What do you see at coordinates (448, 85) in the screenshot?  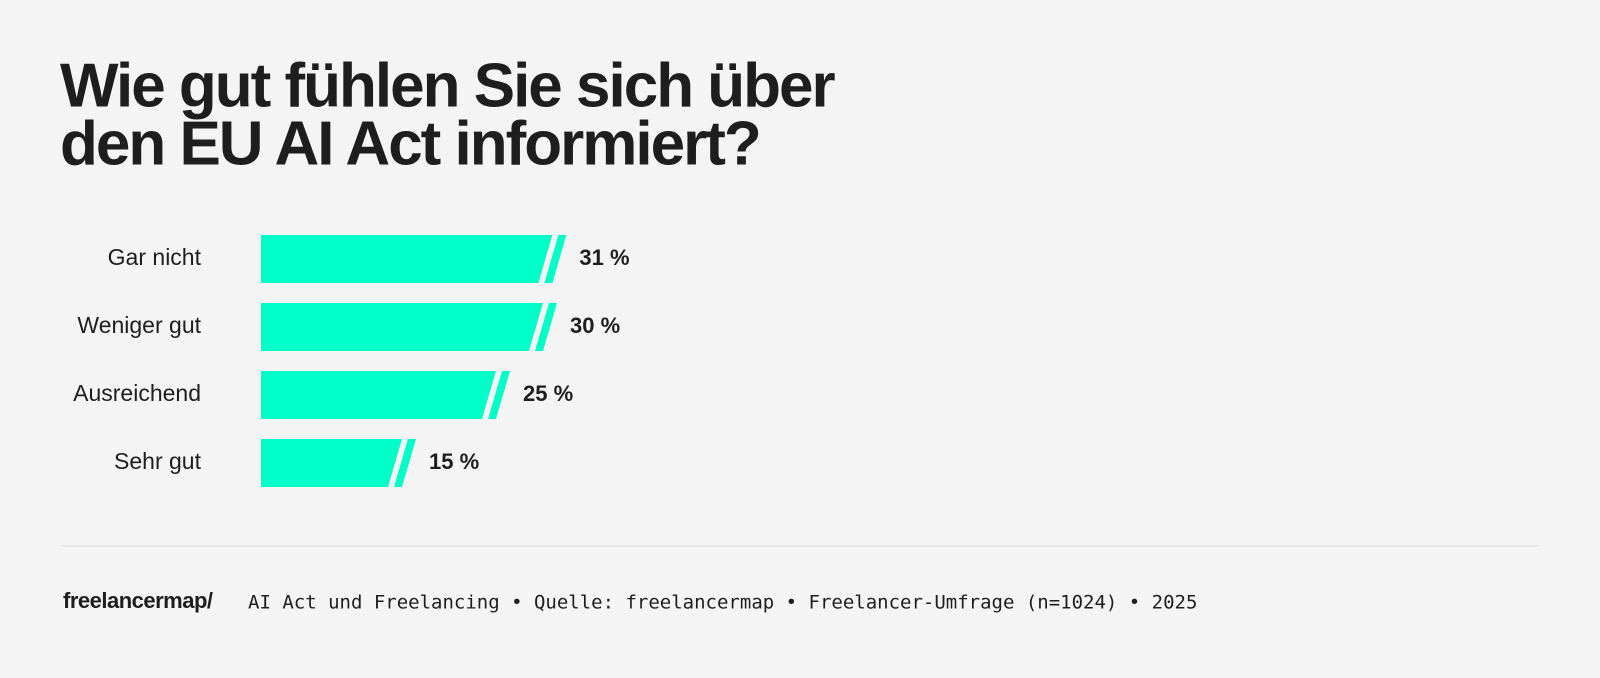 I see `chart-title: Wie gut fühlen Sie sich über` at bounding box center [448, 85].